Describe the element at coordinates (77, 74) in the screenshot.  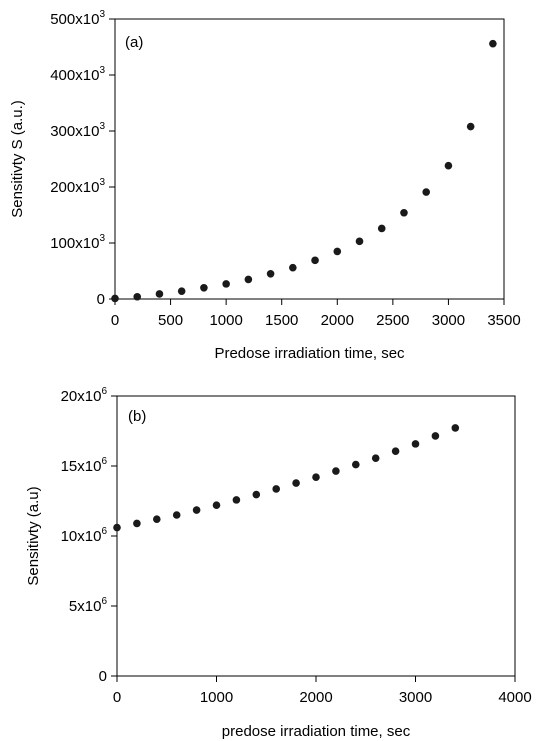
I see `y-tick-label: 400x103` at that location.